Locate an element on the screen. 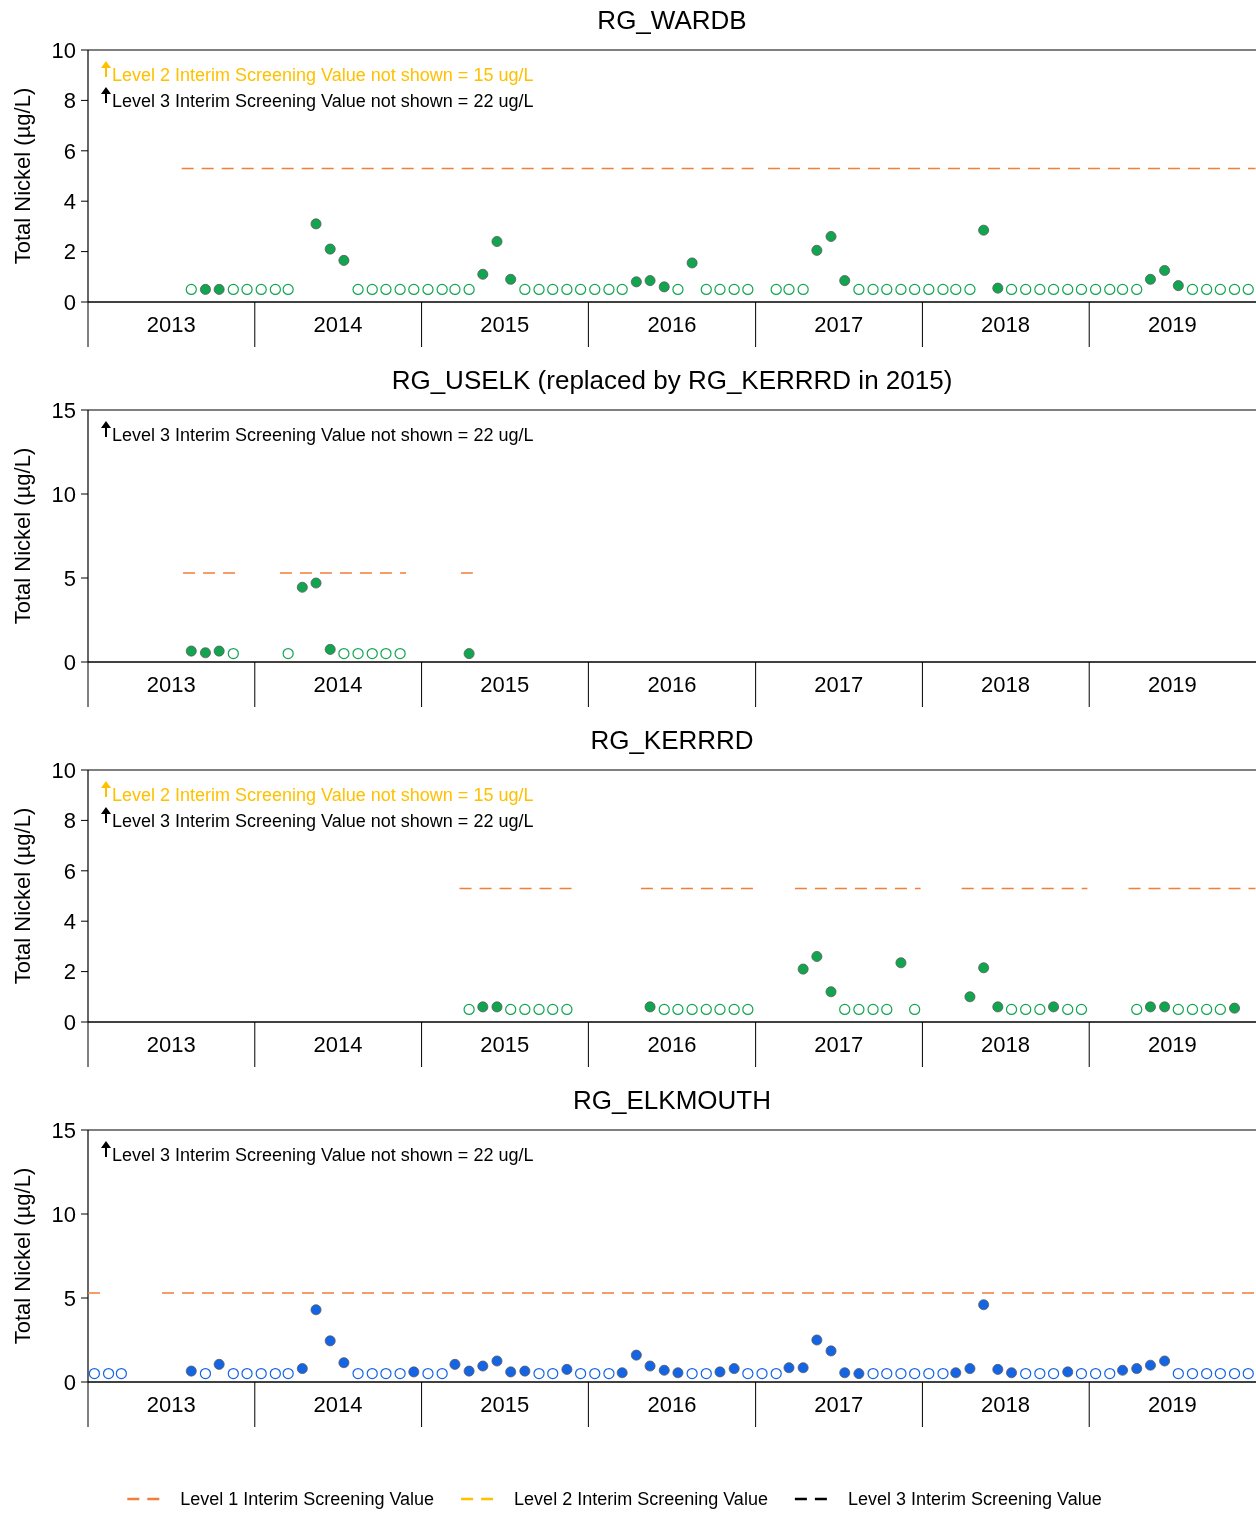 The height and width of the screenshot is (1517, 1256). x-tick-label: 2015 is located at coordinates (505, 684).